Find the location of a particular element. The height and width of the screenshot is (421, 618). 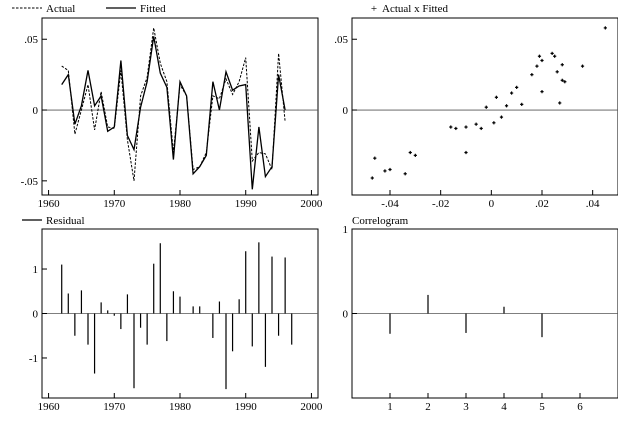

x-tick-label: 4 is located at coordinates (504, 407).